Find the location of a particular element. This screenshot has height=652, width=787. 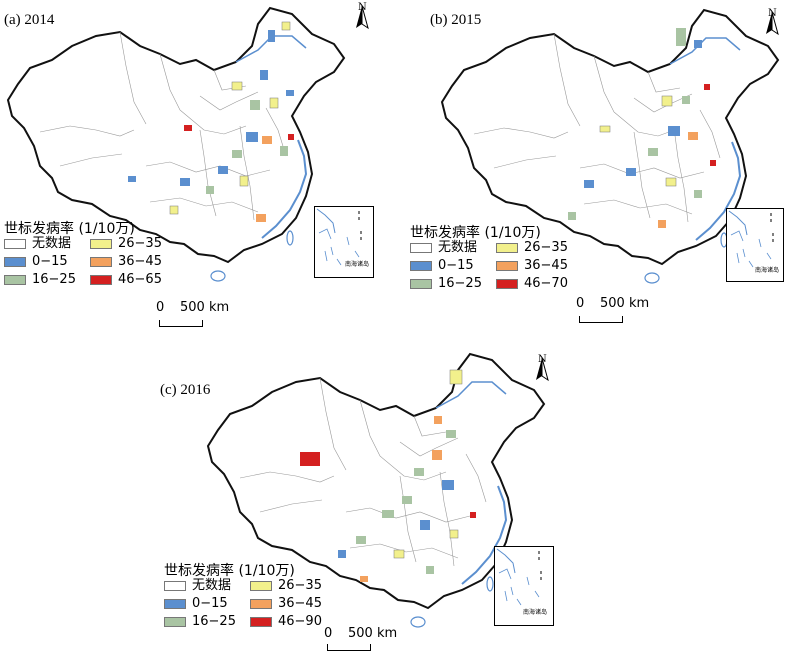

panel-title: (b) 2015 is located at coordinates (456, 20).